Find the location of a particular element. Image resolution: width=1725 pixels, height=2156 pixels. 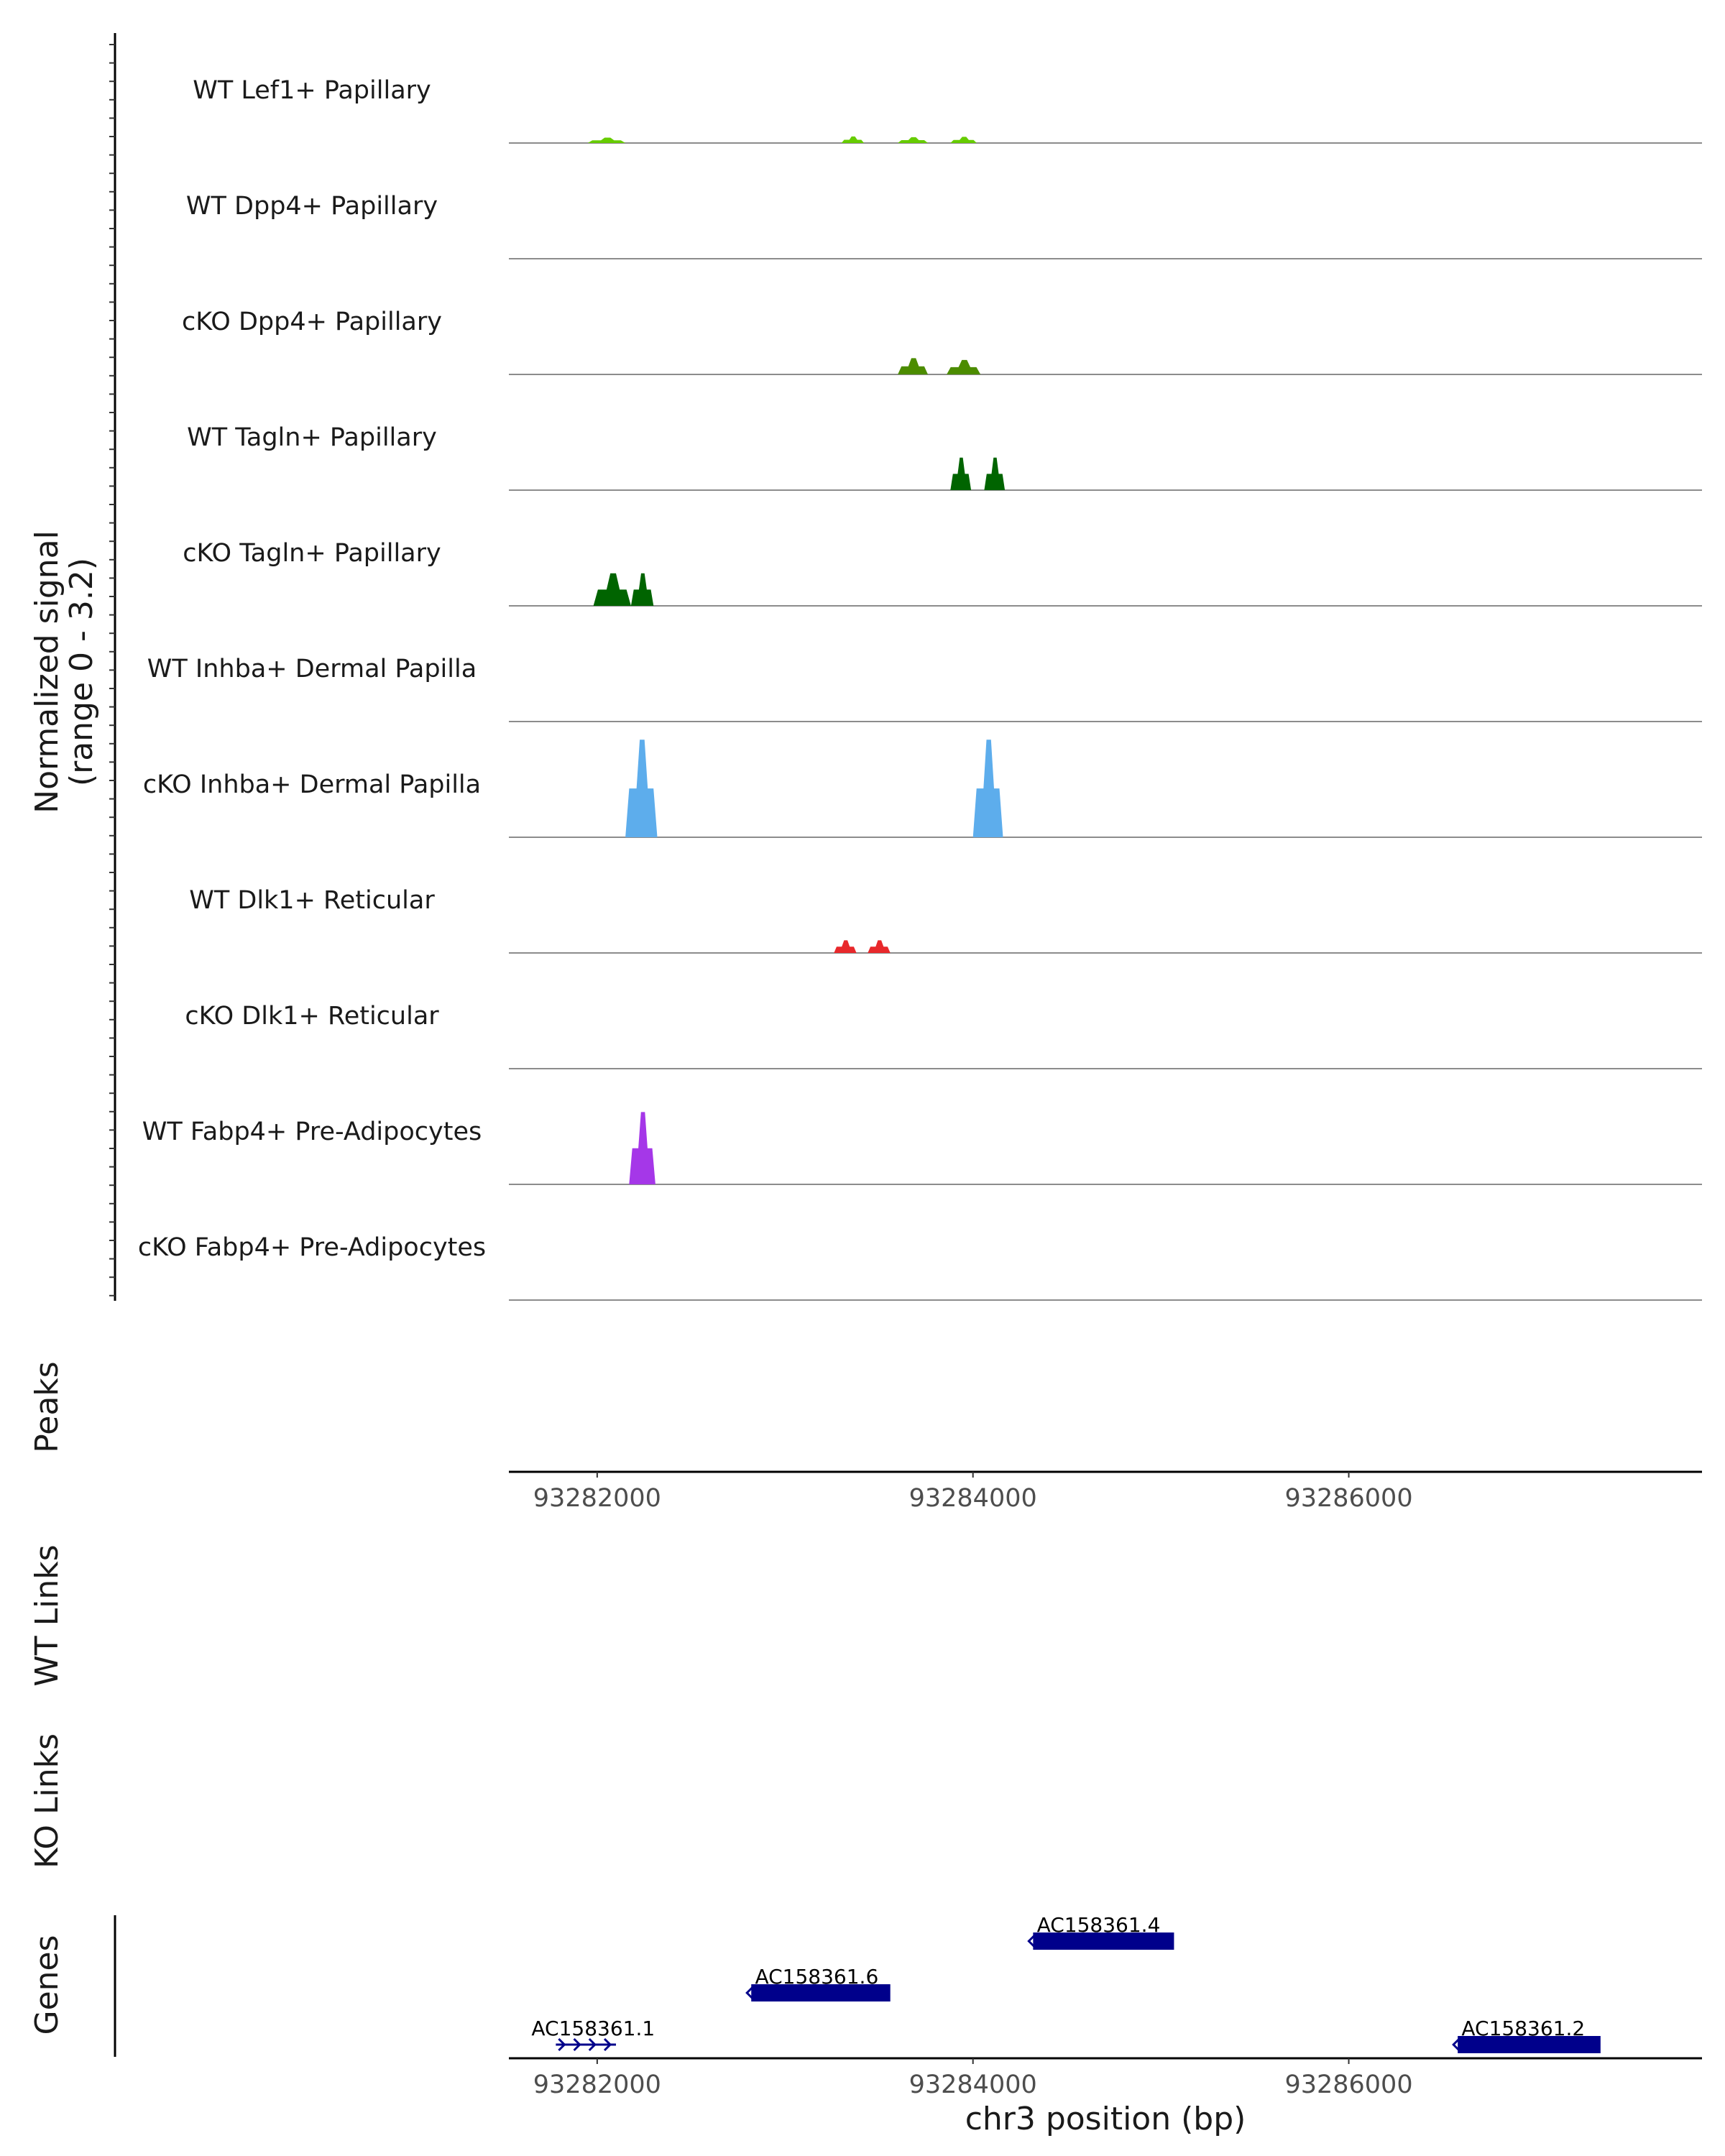

track-label: WT Fabp4+ Pre-Adipocytes is located at coordinates (312, 1132).